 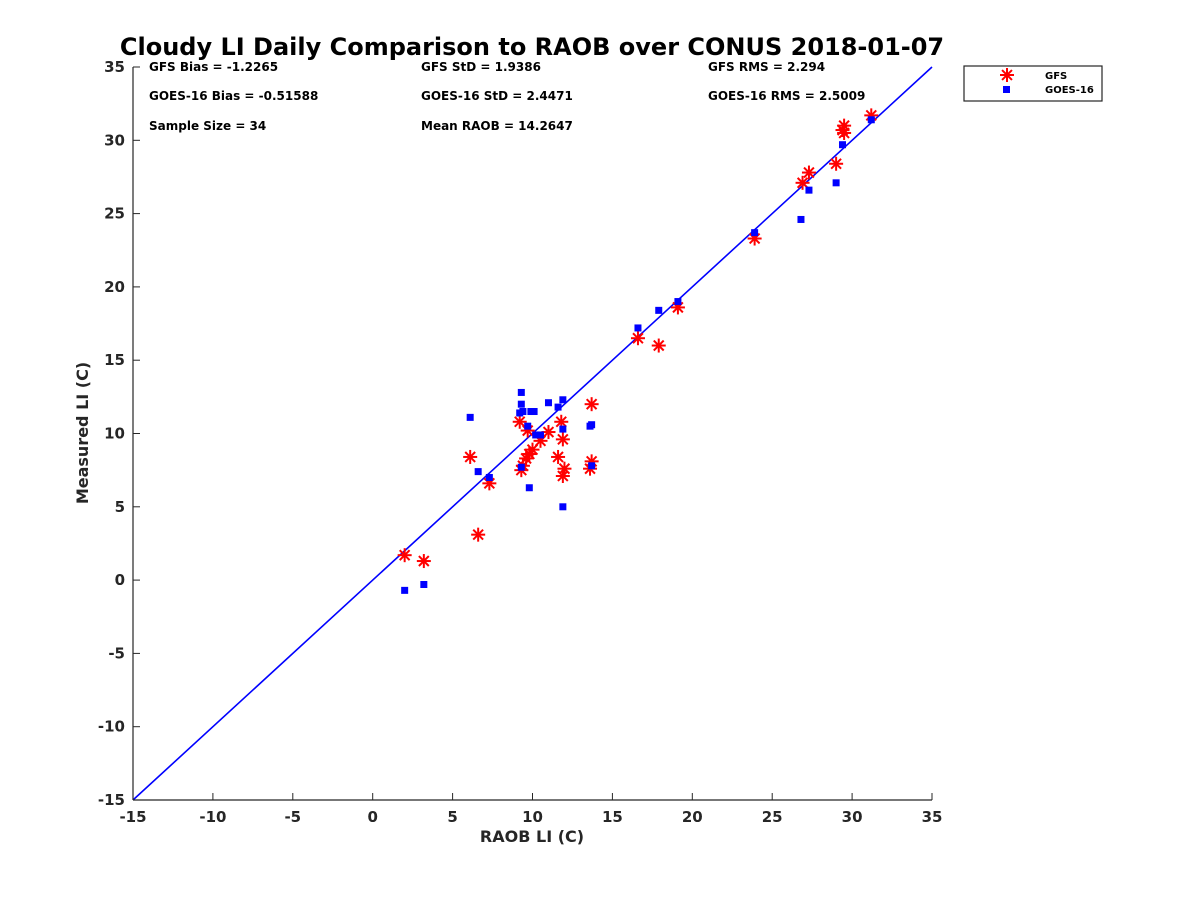 I want to click on stat-gfs-rms: GFS RMS = 2.294, so click(x=766, y=67).